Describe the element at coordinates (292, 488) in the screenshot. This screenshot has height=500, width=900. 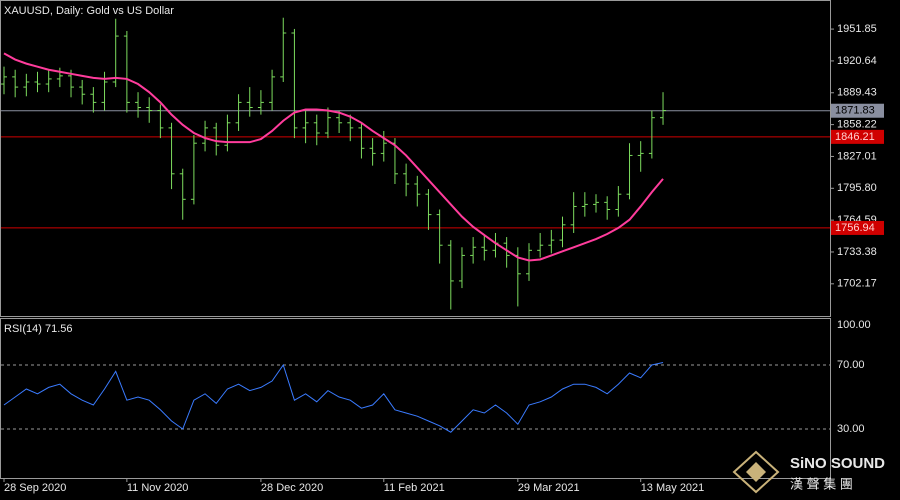
I see `x-tick-label: 28 Dec 2020` at that location.